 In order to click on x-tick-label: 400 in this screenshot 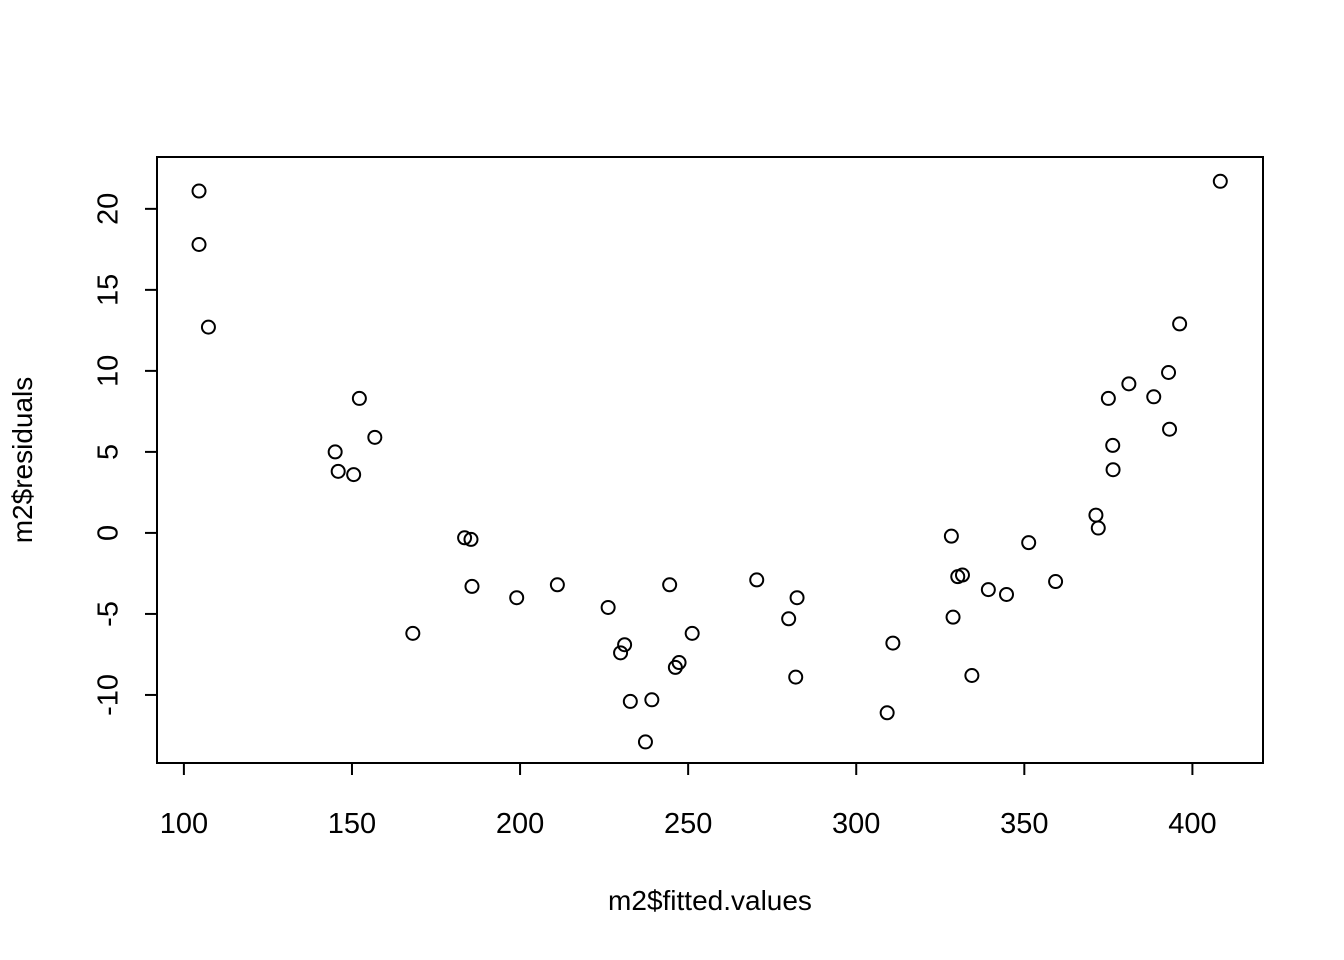, I will do `click(1192, 824)`.